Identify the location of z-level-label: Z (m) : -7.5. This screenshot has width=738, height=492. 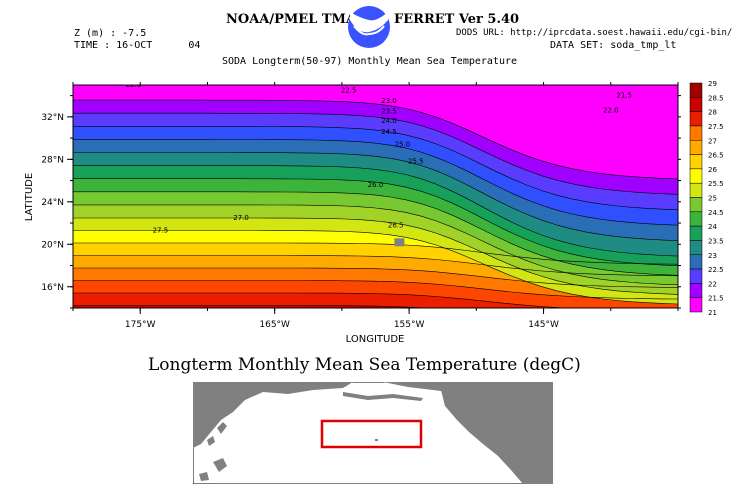
(110, 33).